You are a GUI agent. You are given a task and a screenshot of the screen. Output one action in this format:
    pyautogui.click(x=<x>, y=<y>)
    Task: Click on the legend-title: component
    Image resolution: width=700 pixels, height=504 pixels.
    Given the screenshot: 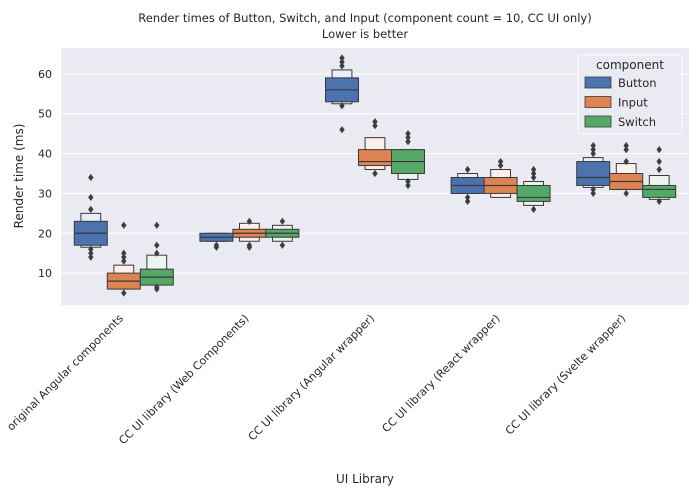 What is the action you would take?
    pyautogui.click(x=630, y=65)
    